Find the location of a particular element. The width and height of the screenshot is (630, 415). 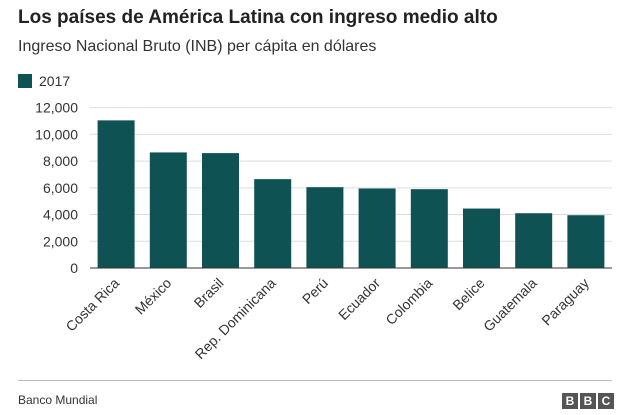

legend: 2017 is located at coordinates (44, 81).